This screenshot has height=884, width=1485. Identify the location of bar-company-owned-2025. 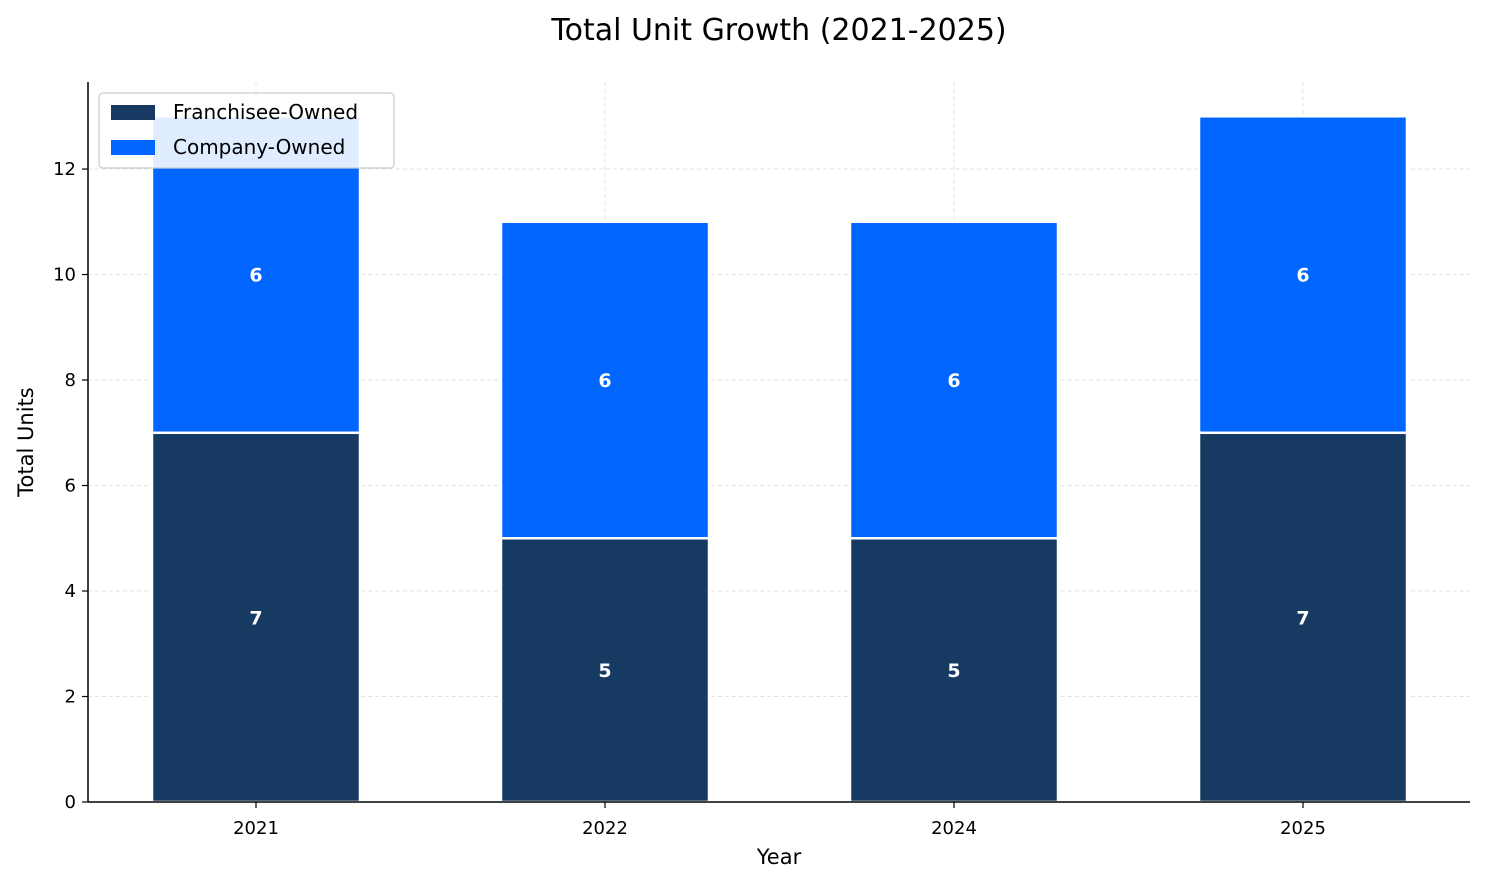
(1303, 275).